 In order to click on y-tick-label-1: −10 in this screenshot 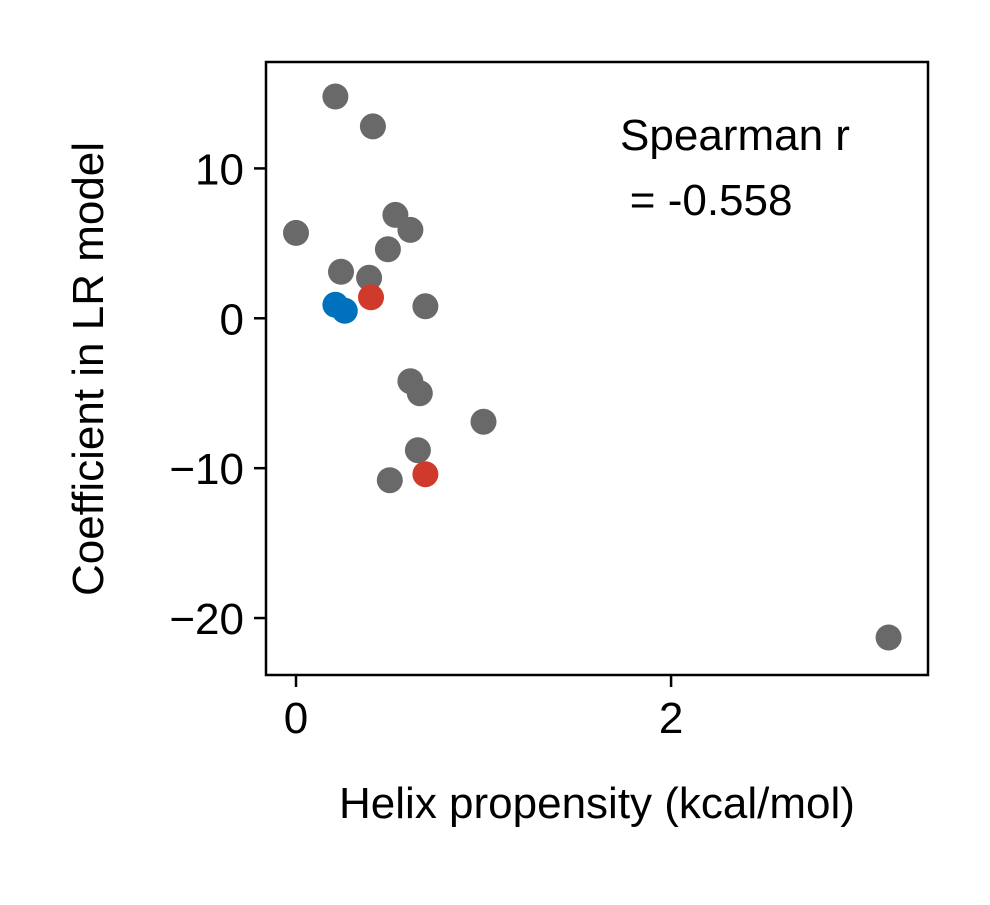, I will do `click(206, 469)`.